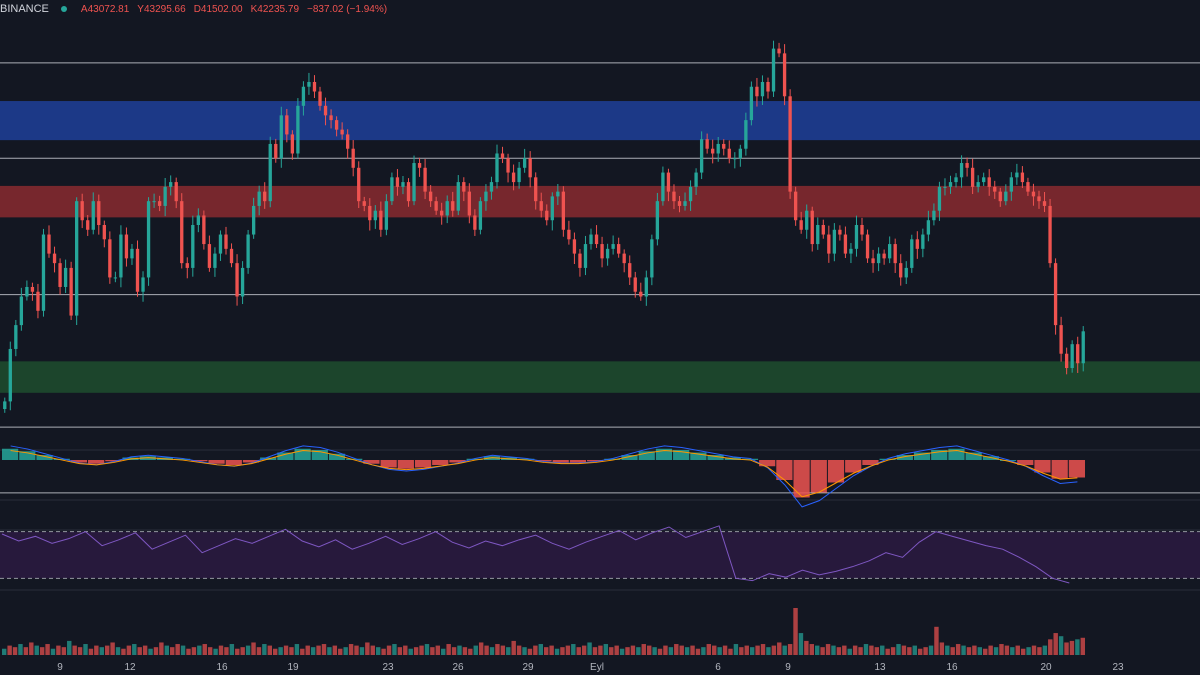 The width and height of the screenshot is (1200, 675). Describe the element at coordinates (535, 554) in the screenshot. I see `rsi-line` at that location.